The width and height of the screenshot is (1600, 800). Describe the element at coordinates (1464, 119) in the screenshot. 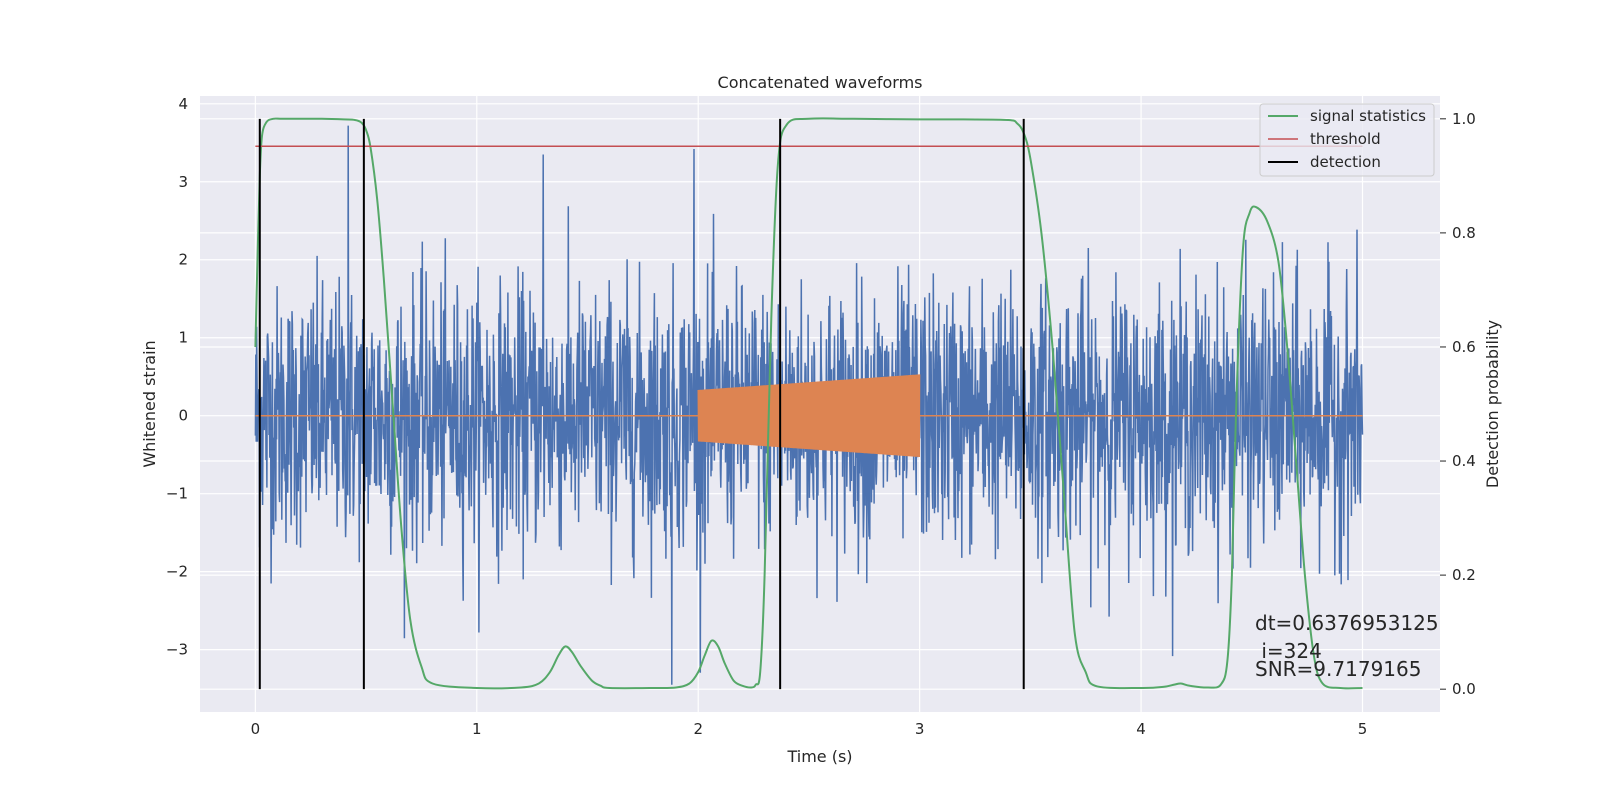

I see `y2-tick-label: 1.0` at that location.